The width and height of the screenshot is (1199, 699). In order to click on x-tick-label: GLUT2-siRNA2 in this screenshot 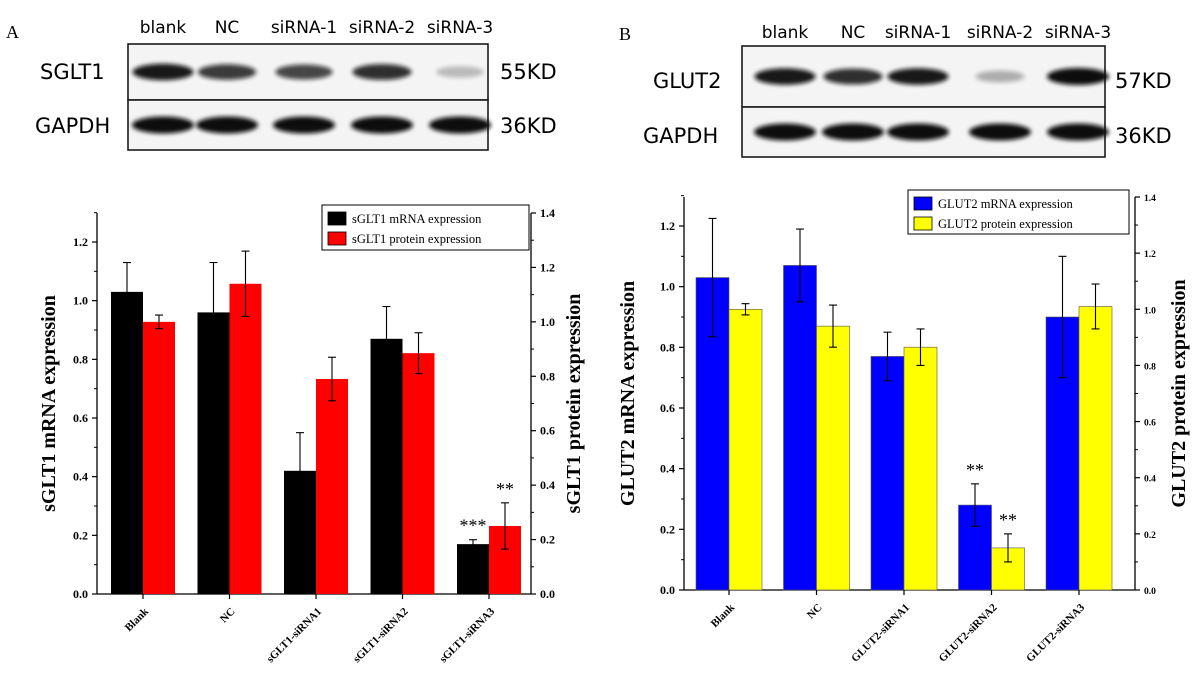, I will do `click(968, 632)`.